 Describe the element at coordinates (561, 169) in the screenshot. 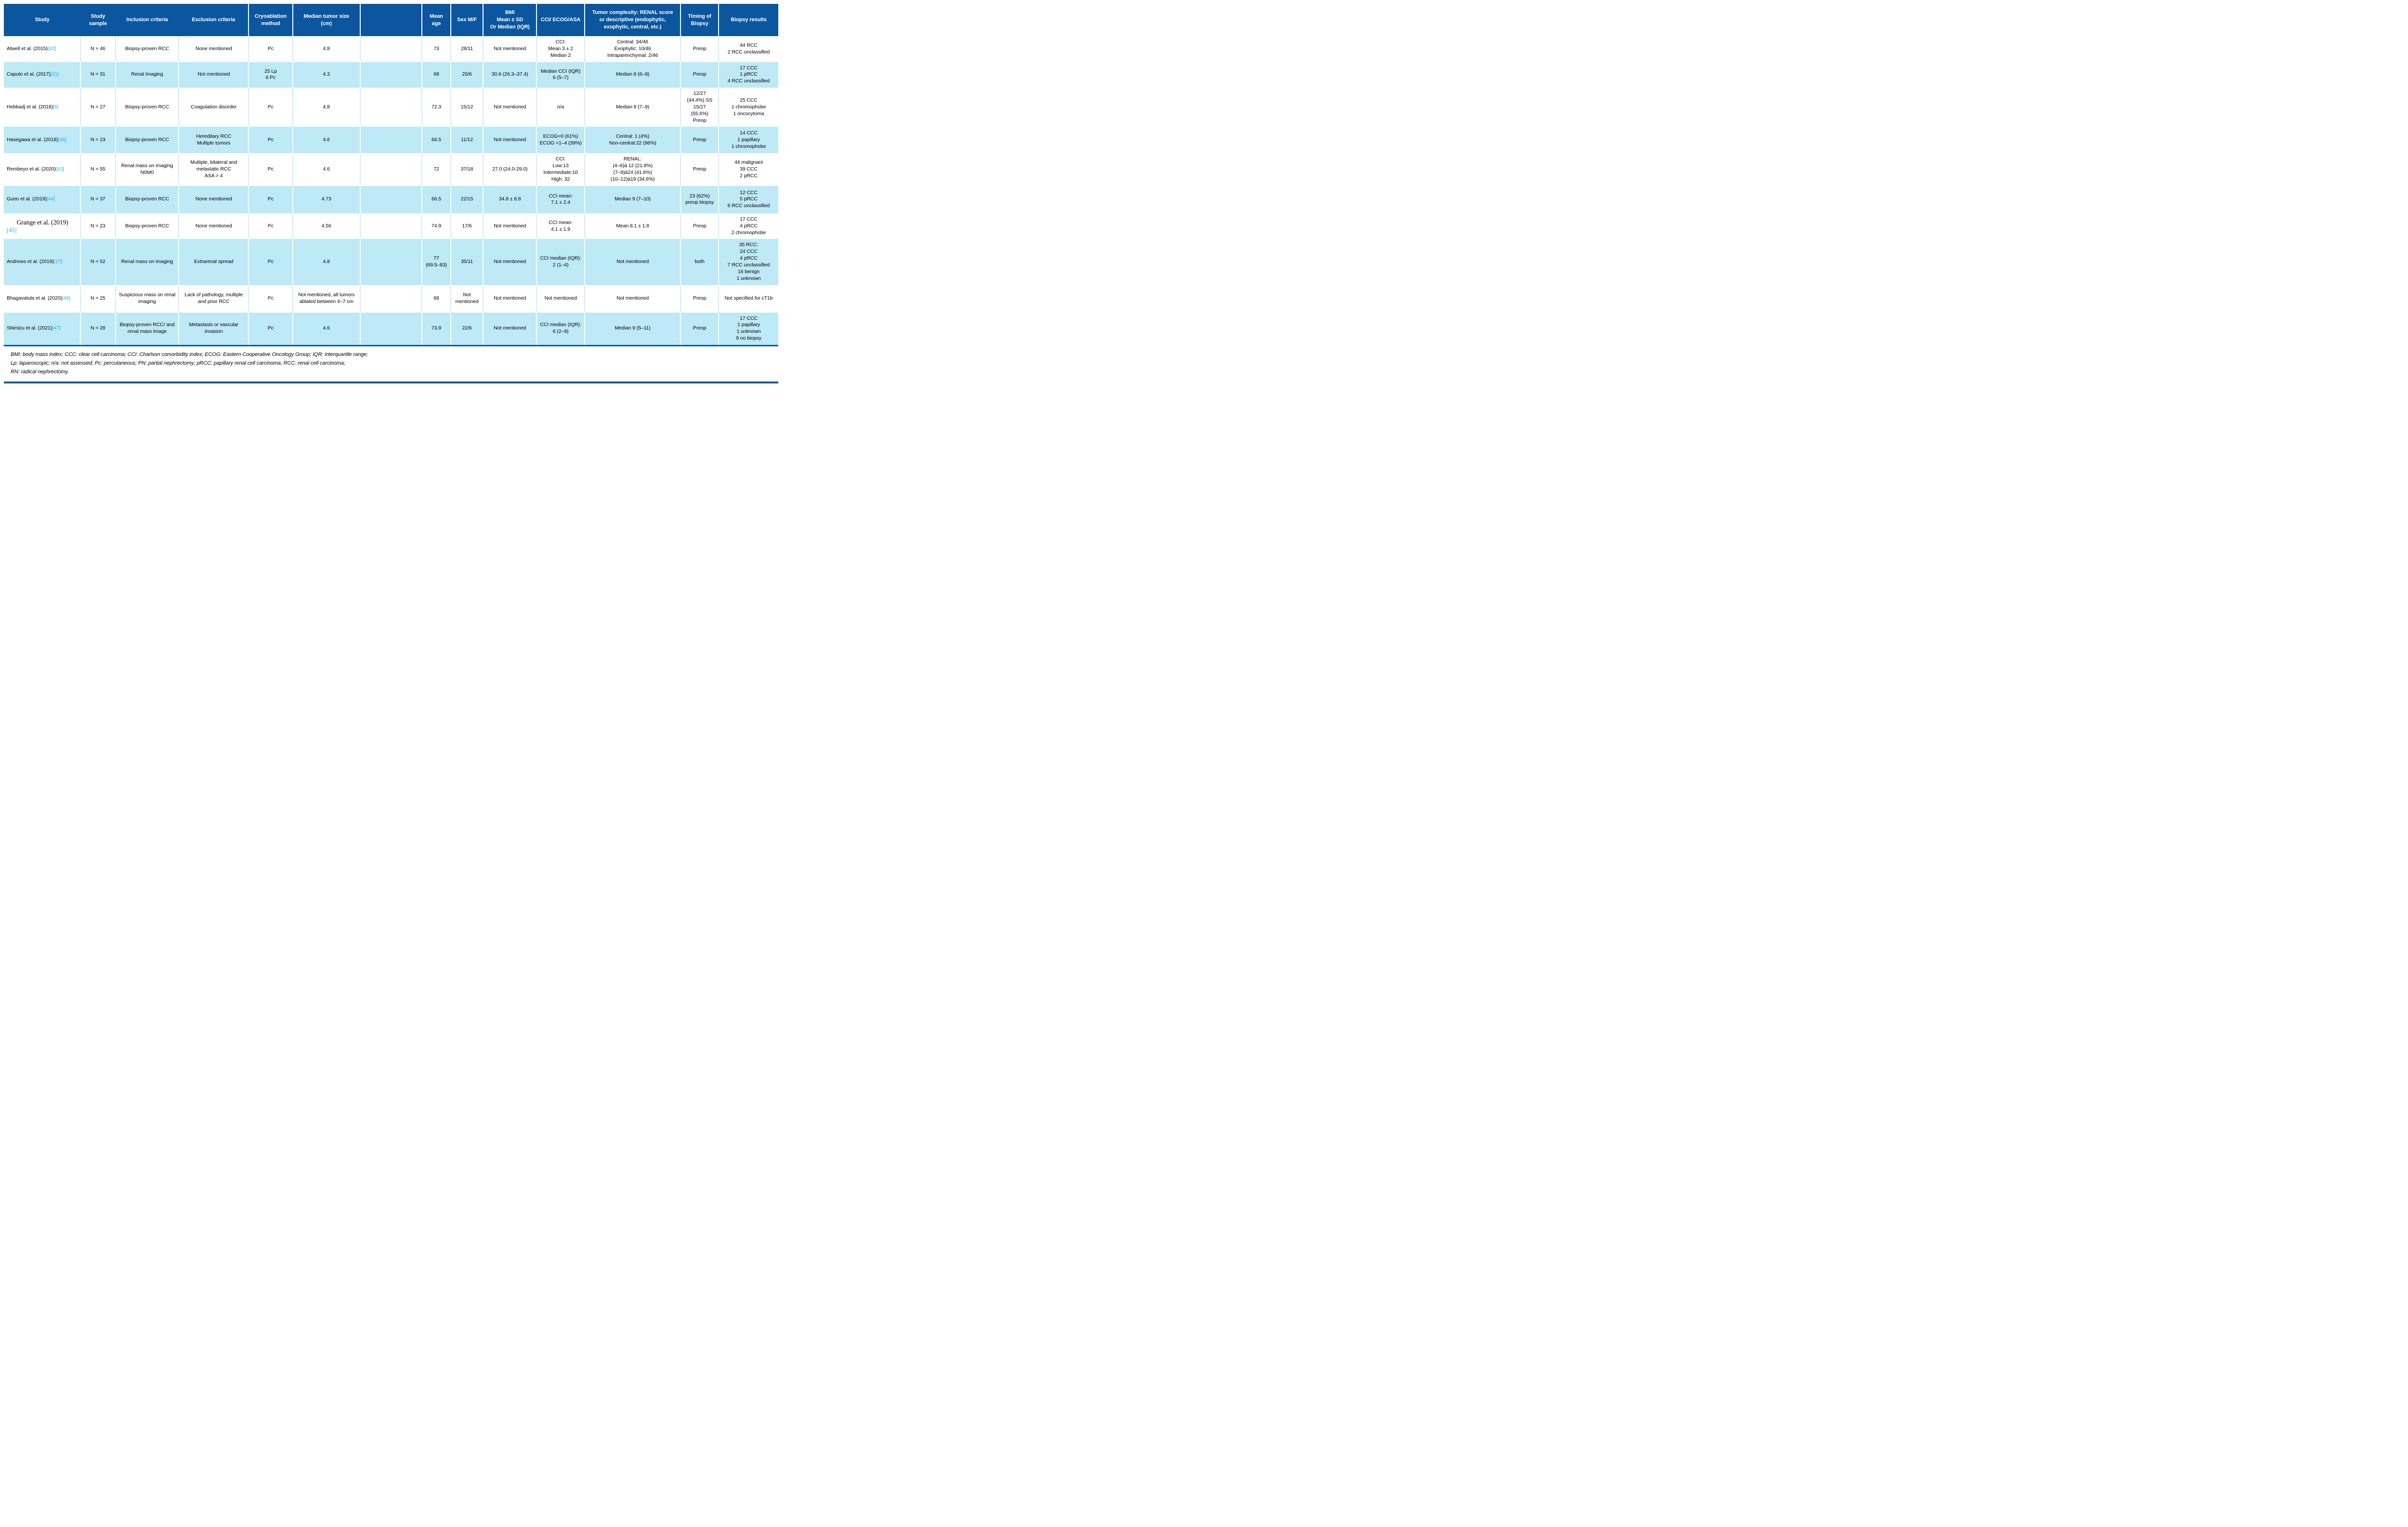

I see `cell-cci-ecog-asa: CCI: Low:13 Intermediate:10 High: 32` at that location.